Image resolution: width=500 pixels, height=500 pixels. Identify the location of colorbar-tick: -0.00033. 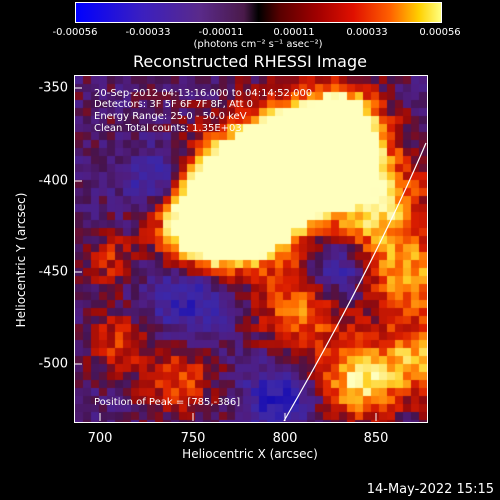
(148, 32).